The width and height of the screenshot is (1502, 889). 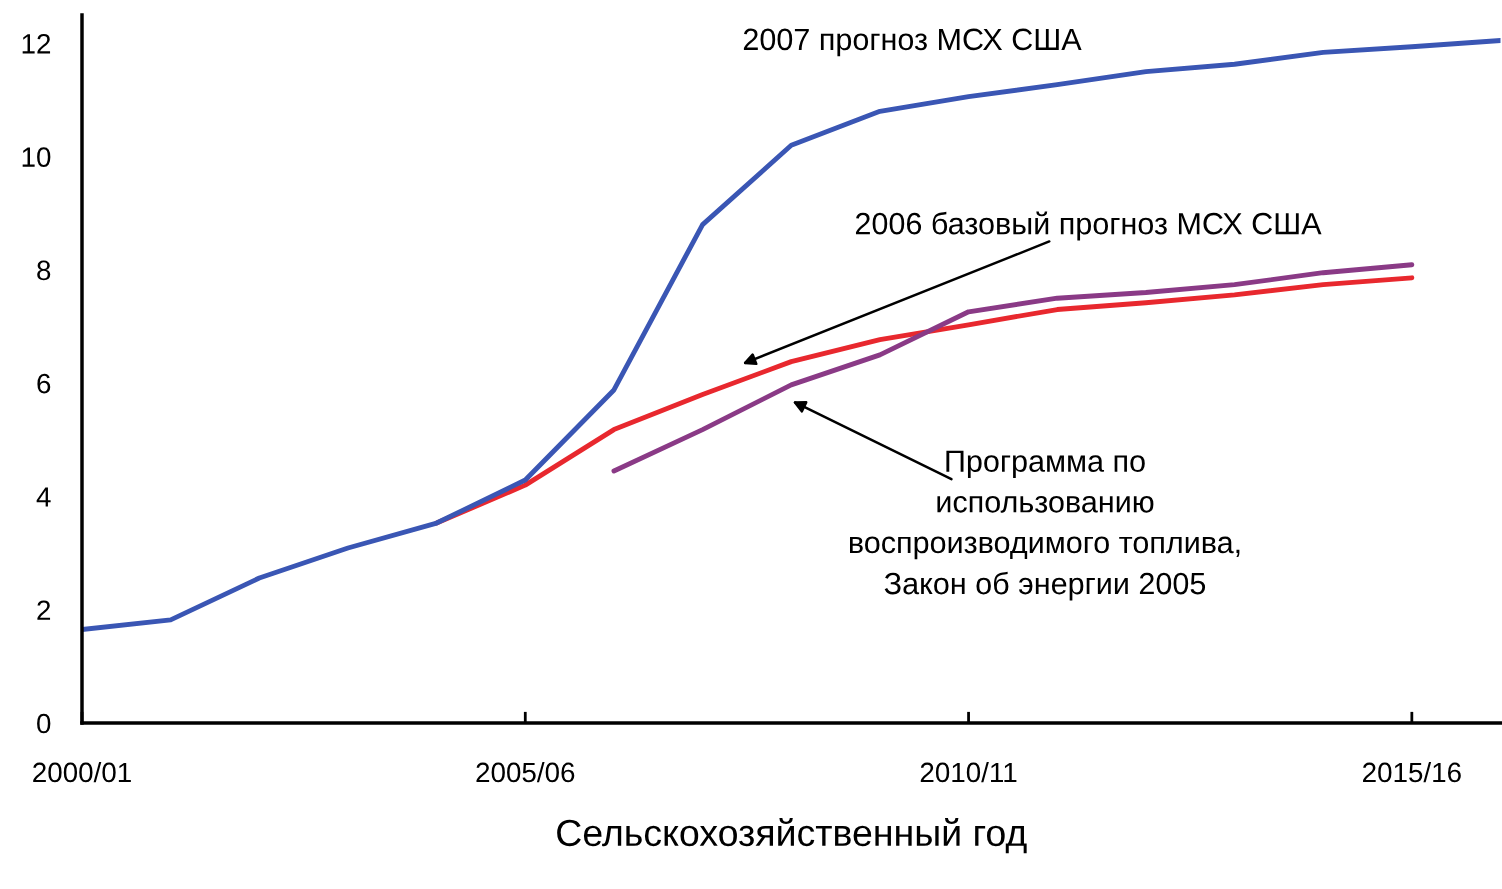 I want to click on y-tick-label: 10, so click(x=36, y=157).